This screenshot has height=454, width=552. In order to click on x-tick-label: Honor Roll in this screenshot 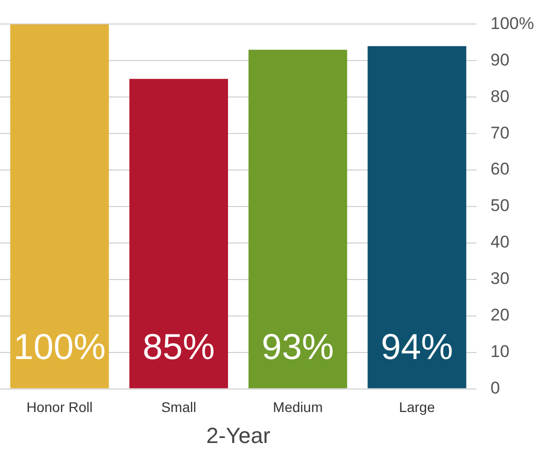, I will do `click(59, 407)`.